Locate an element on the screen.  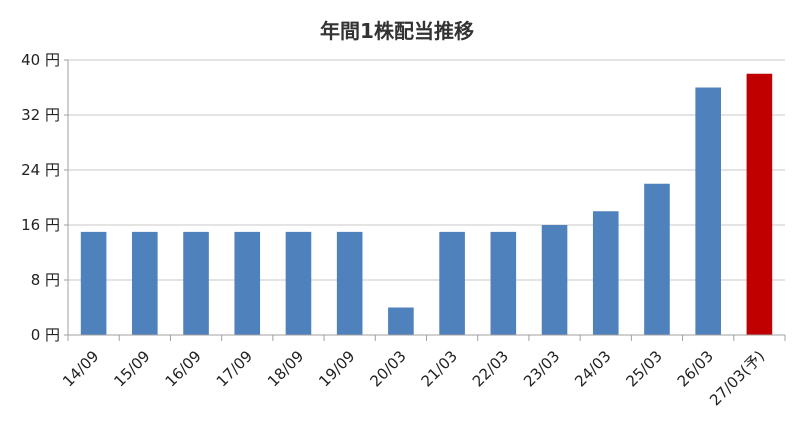
x-tick-label: 23/03 is located at coordinates (541, 368).